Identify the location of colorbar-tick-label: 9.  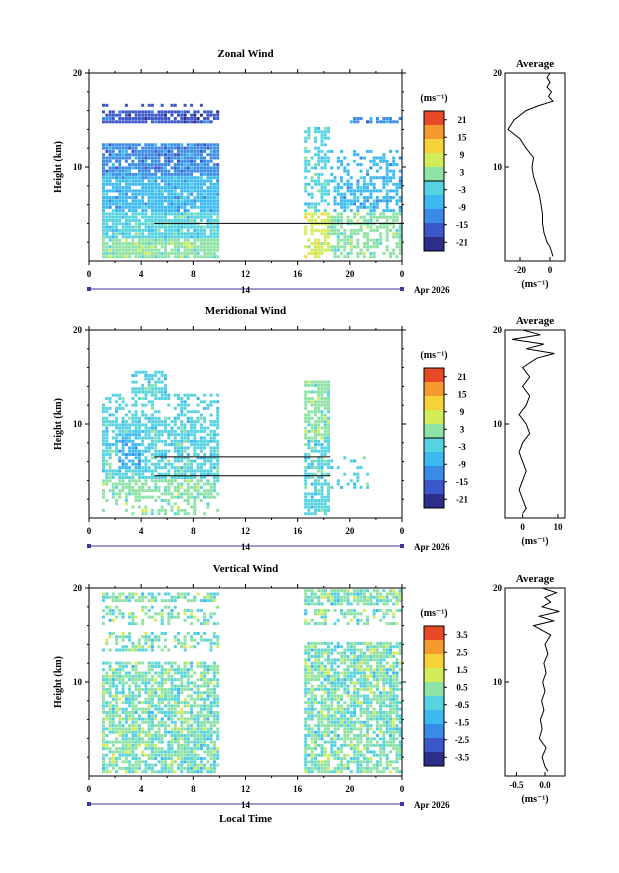
(462, 412).